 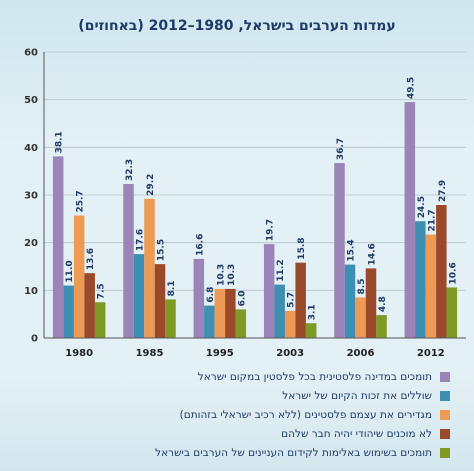 I want to click on data-label: 24.5, so click(x=422, y=207).